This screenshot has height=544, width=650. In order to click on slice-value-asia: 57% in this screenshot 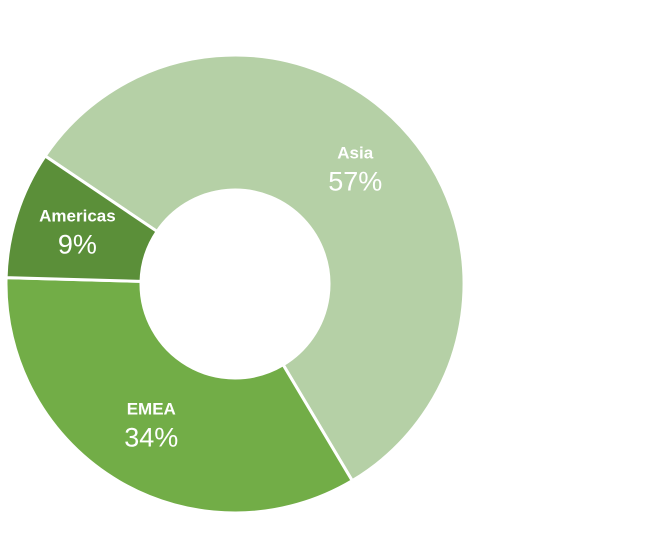, I will do `click(355, 181)`.